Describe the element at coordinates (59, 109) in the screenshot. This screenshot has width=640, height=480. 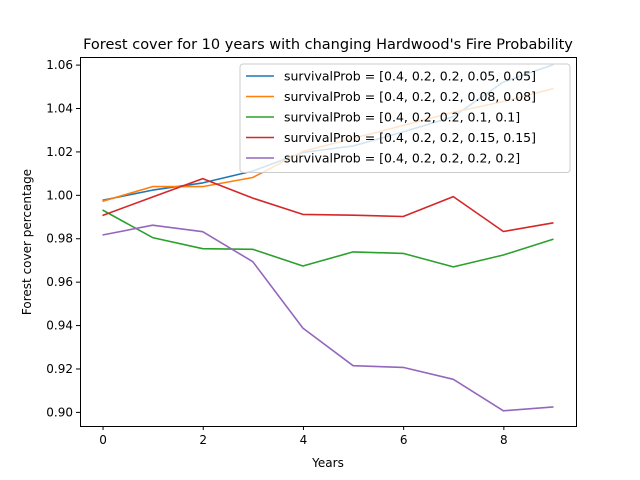
I see `y-tick-label-7: 1.04` at that location.